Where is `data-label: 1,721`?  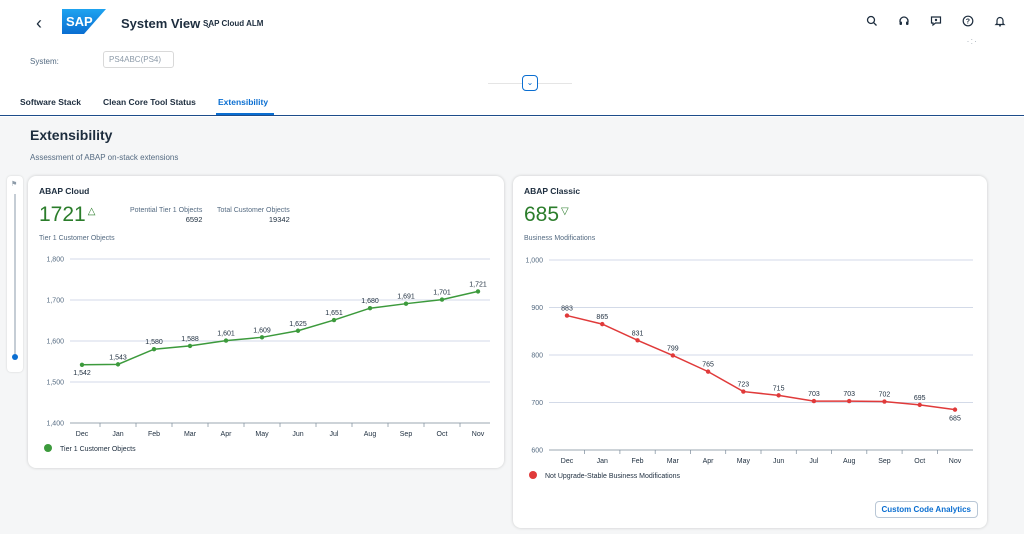
data-label: 1,721 is located at coordinates (478, 284).